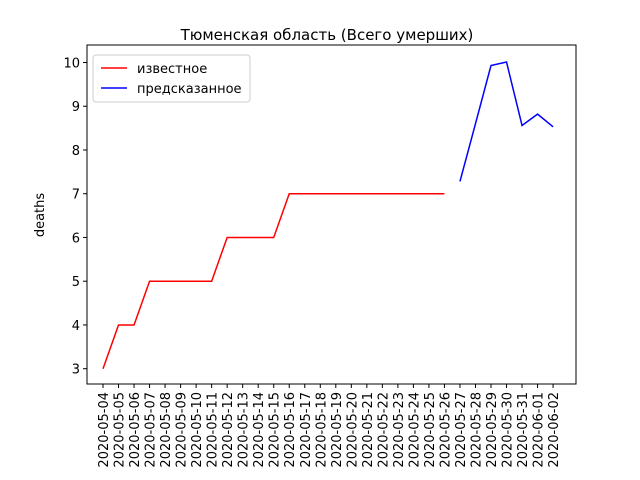 The width and height of the screenshot is (640, 480). Describe the element at coordinates (244, 430) in the screenshot. I see `x-tick-label: 2020-05-13` at that location.